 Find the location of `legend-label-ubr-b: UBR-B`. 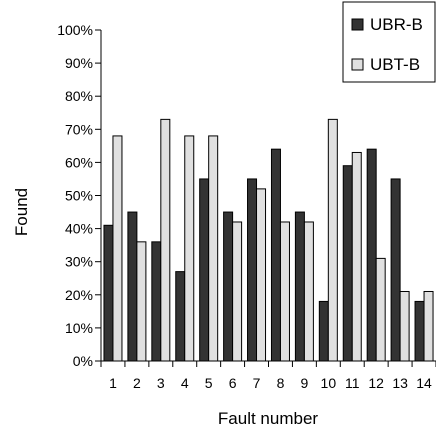

legend-label-ubr-b: UBR-B is located at coordinates (396, 24).